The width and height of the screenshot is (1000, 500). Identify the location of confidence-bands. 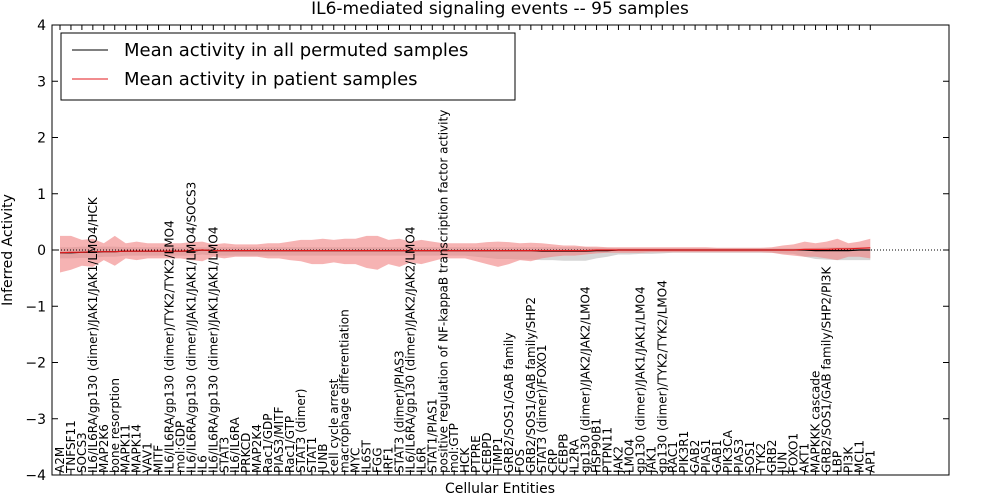
(465, 254).